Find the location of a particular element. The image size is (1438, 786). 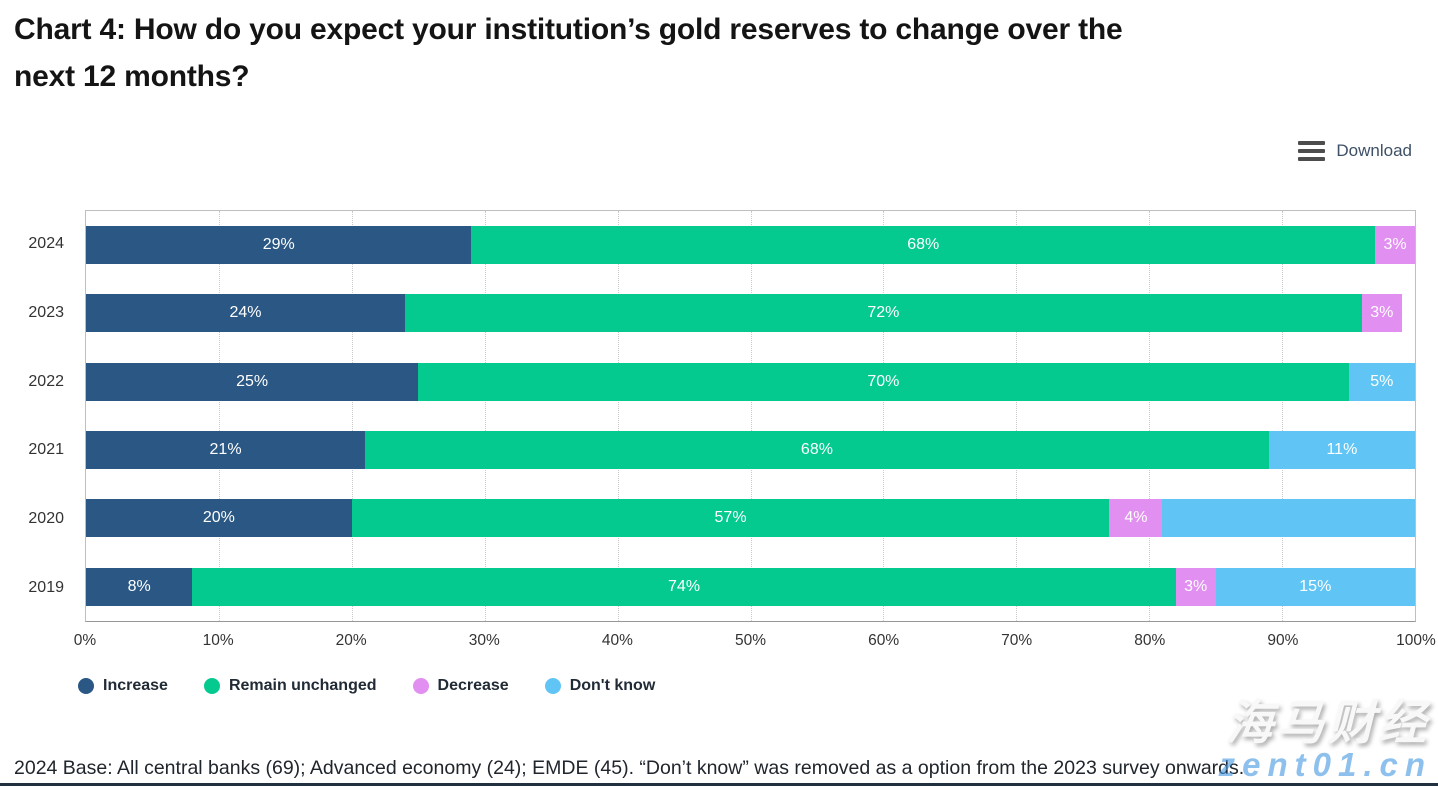

legend-label: Increase is located at coordinates (135, 685).